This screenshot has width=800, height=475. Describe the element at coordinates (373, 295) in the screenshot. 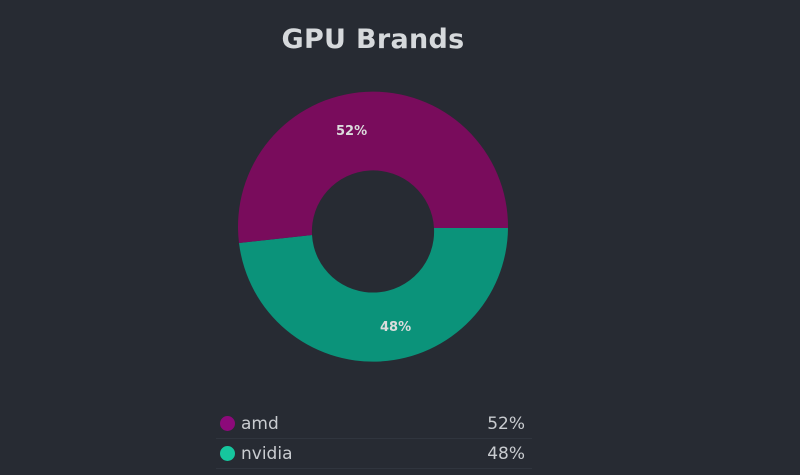

I see `slice-nvidia` at that location.